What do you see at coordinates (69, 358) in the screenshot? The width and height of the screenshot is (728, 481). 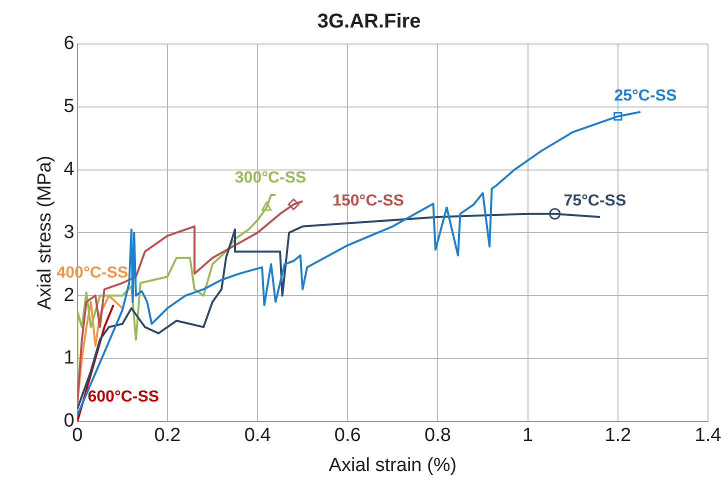 I see `y-tick-label: 1` at bounding box center [69, 358].